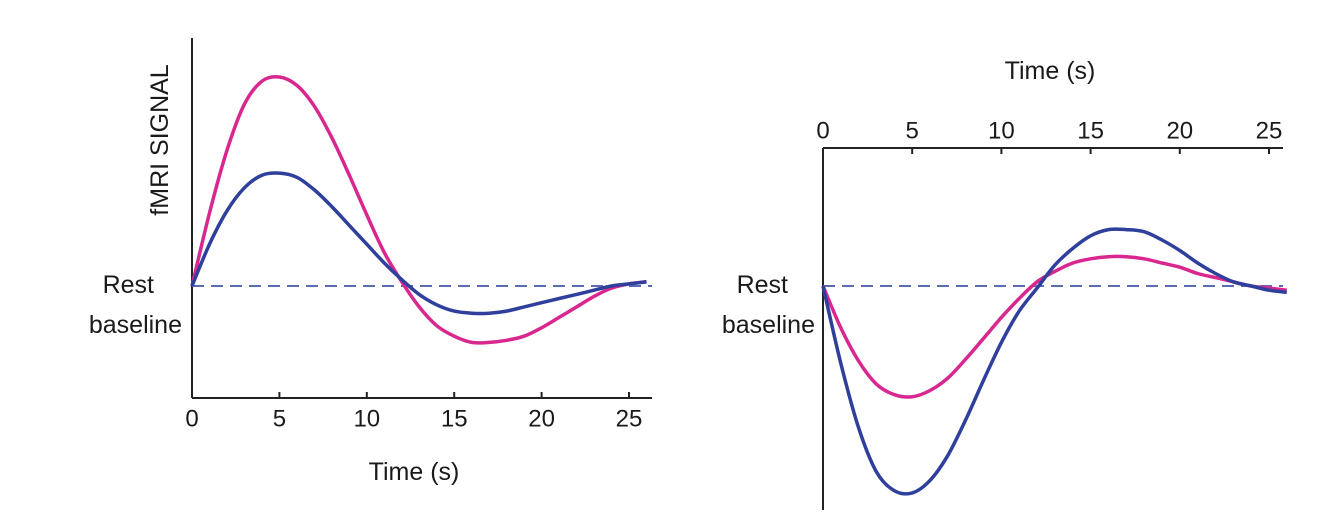  What do you see at coordinates (1054, 326) in the screenshot?
I see `right-magenta-curve` at bounding box center [1054, 326].